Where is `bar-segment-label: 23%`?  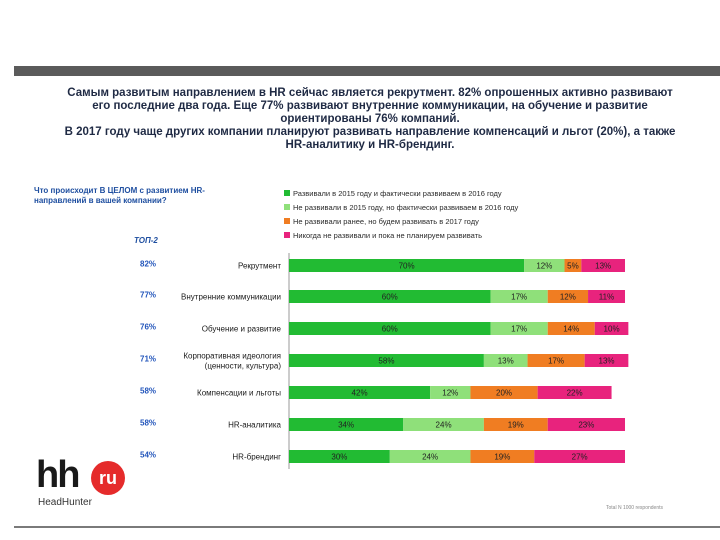 bar-segment-label: 23% is located at coordinates (586, 425).